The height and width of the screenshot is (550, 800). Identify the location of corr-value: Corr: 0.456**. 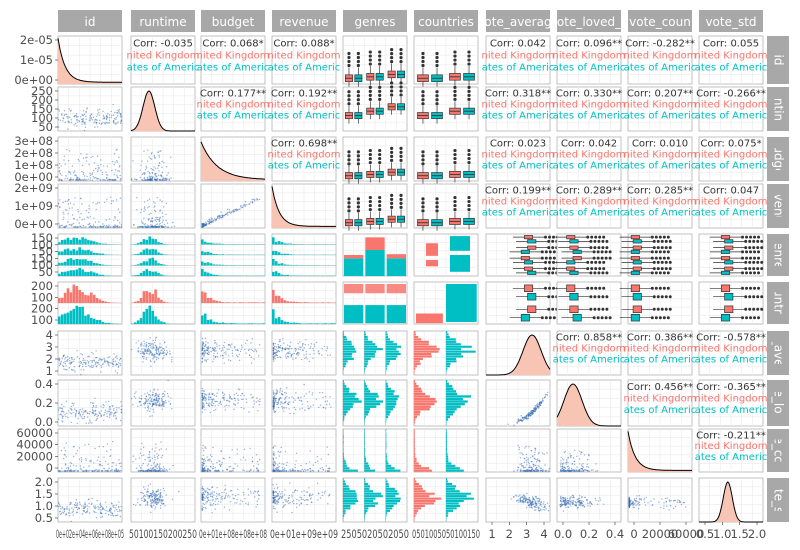
(660, 387).